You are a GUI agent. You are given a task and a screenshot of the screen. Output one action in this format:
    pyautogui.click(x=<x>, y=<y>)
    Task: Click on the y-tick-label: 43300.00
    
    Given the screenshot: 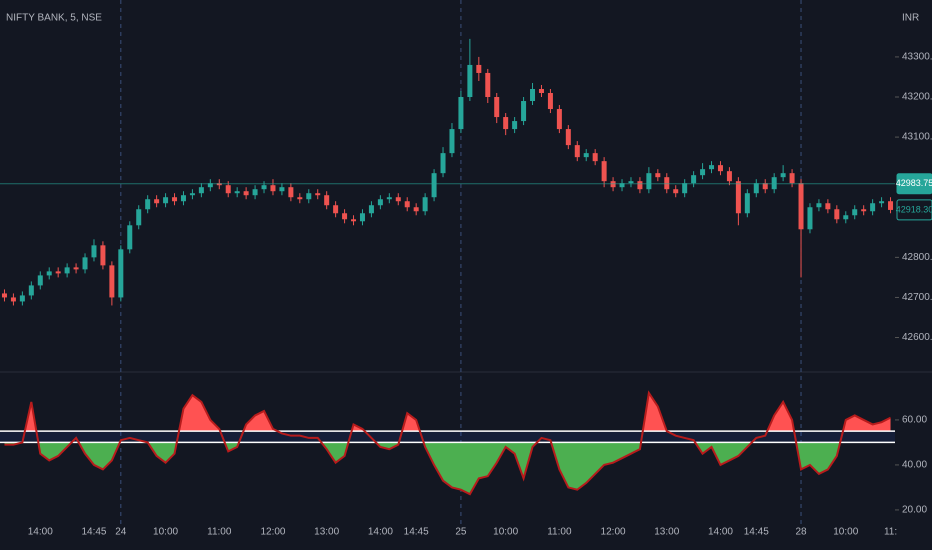 What is the action you would take?
    pyautogui.click(x=917, y=57)
    